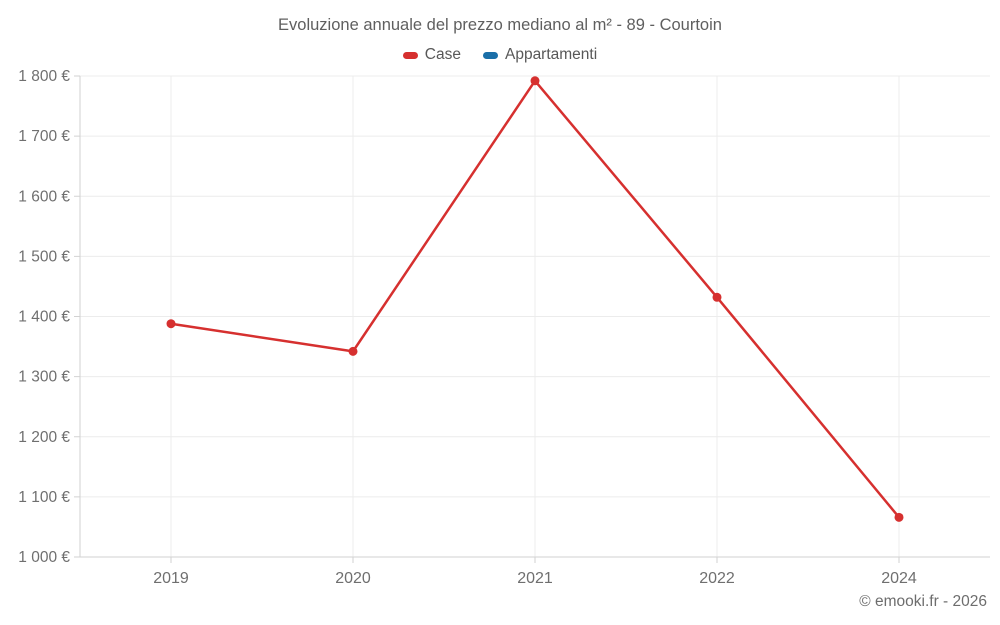 The height and width of the screenshot is (625, 1000). What do you see at coordinates (44, 196) in the screenshot?
I see `y-axis-tick-label: 1 600 €` at bounding box center [44, 196].